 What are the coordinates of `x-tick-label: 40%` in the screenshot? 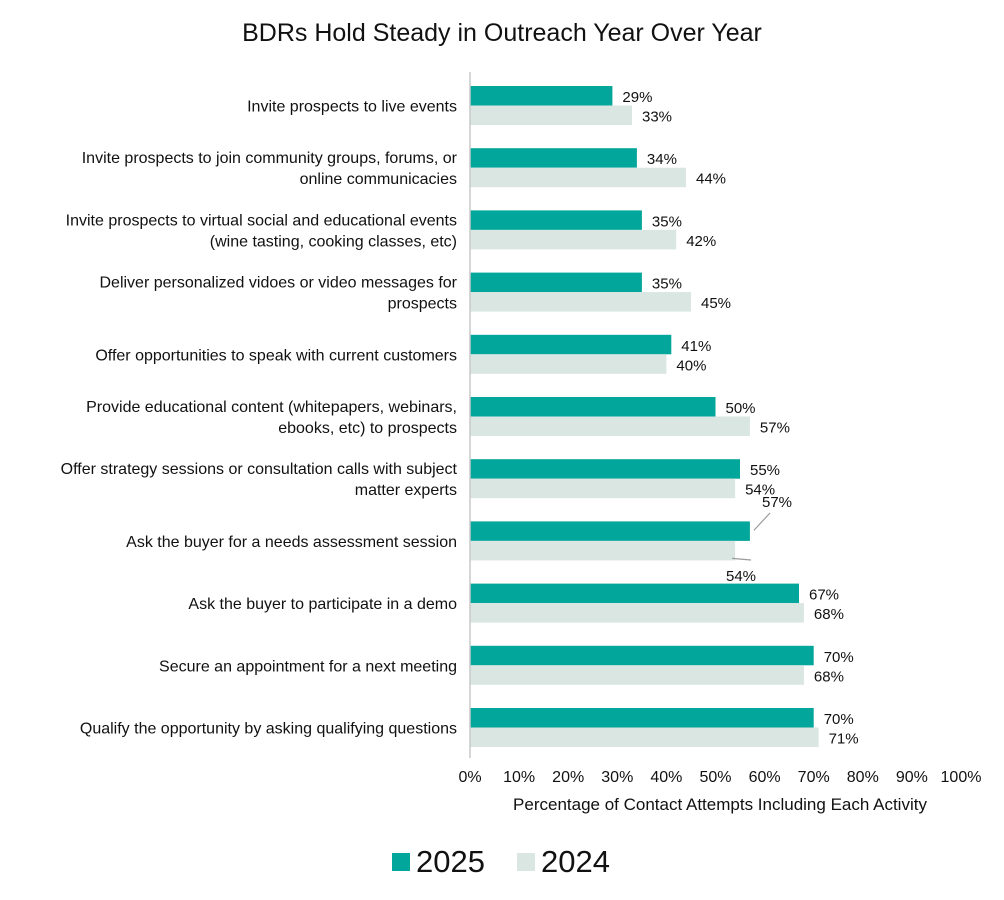 It's located at (666, 777).